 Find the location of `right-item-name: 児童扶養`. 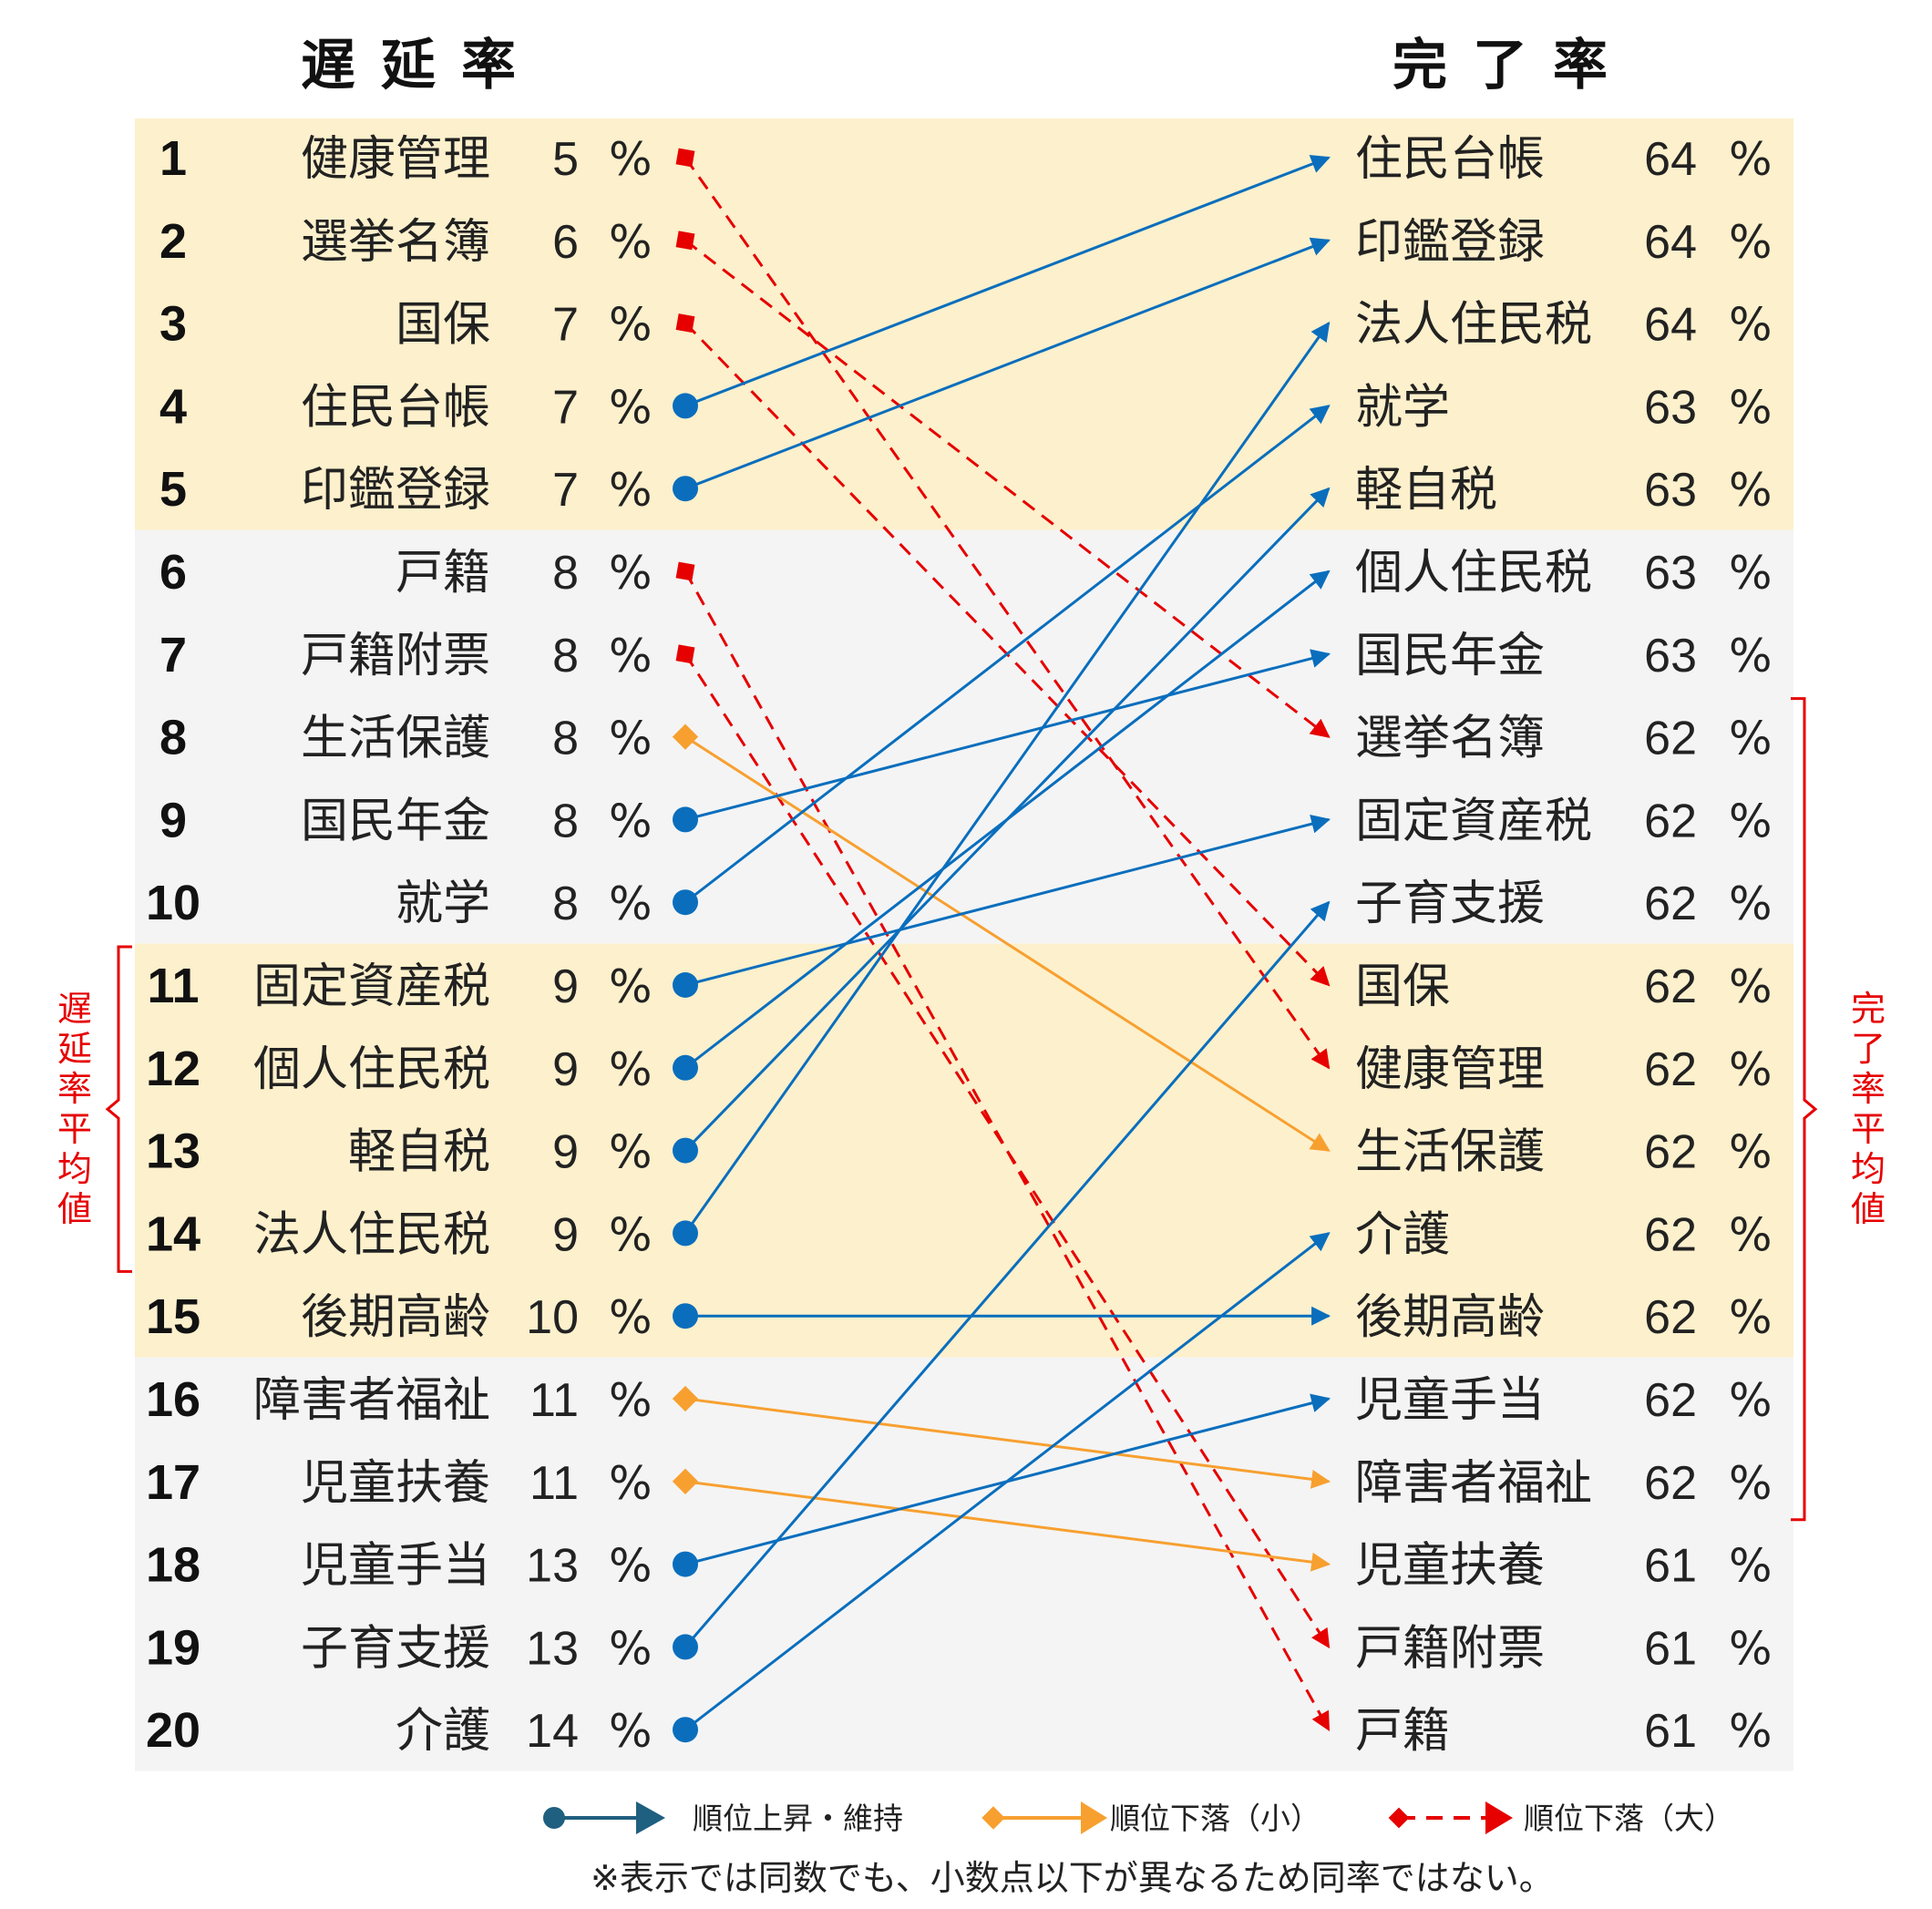

right-item-name: 児童扶養 is located at coordinates (1450, 1566).